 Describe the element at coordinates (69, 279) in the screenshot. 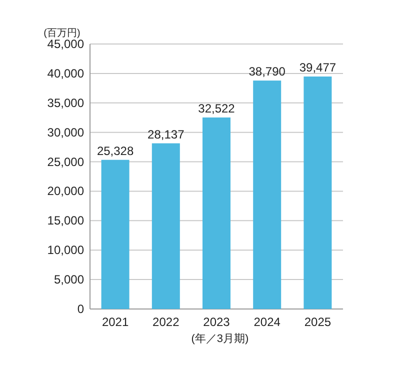

I see `y-tick-label: 5,000` at that location.